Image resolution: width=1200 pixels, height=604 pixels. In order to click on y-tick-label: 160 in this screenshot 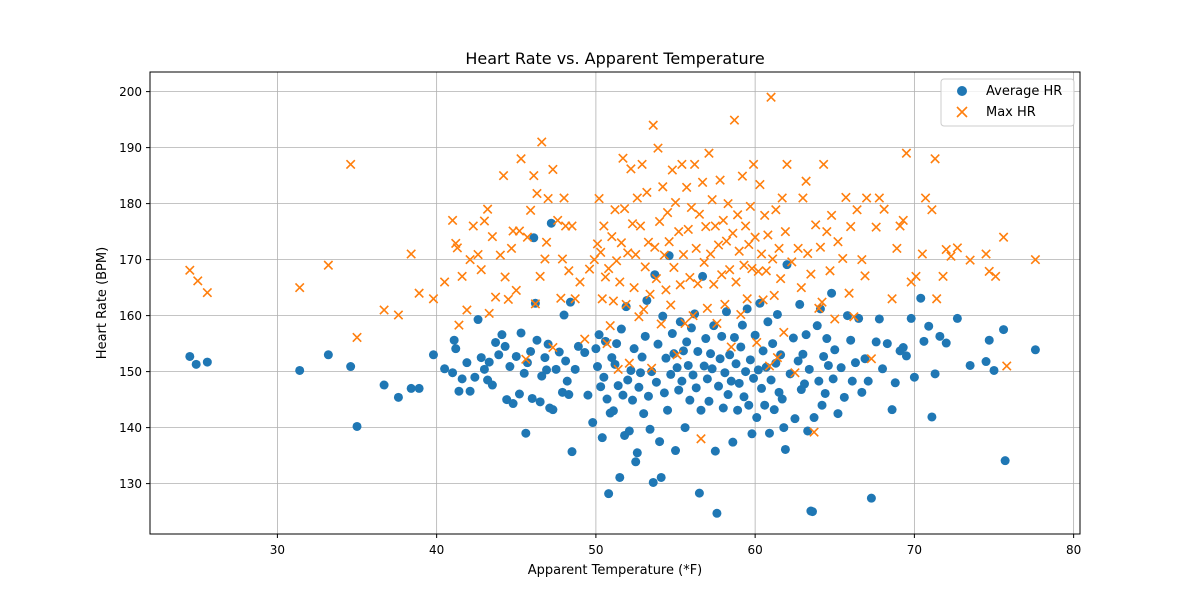, I will do `click(130, 316)`.